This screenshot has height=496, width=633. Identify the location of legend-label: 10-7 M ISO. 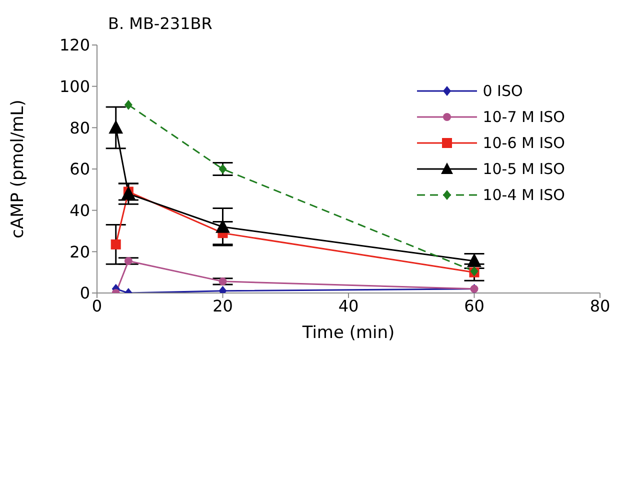
(523, 117).